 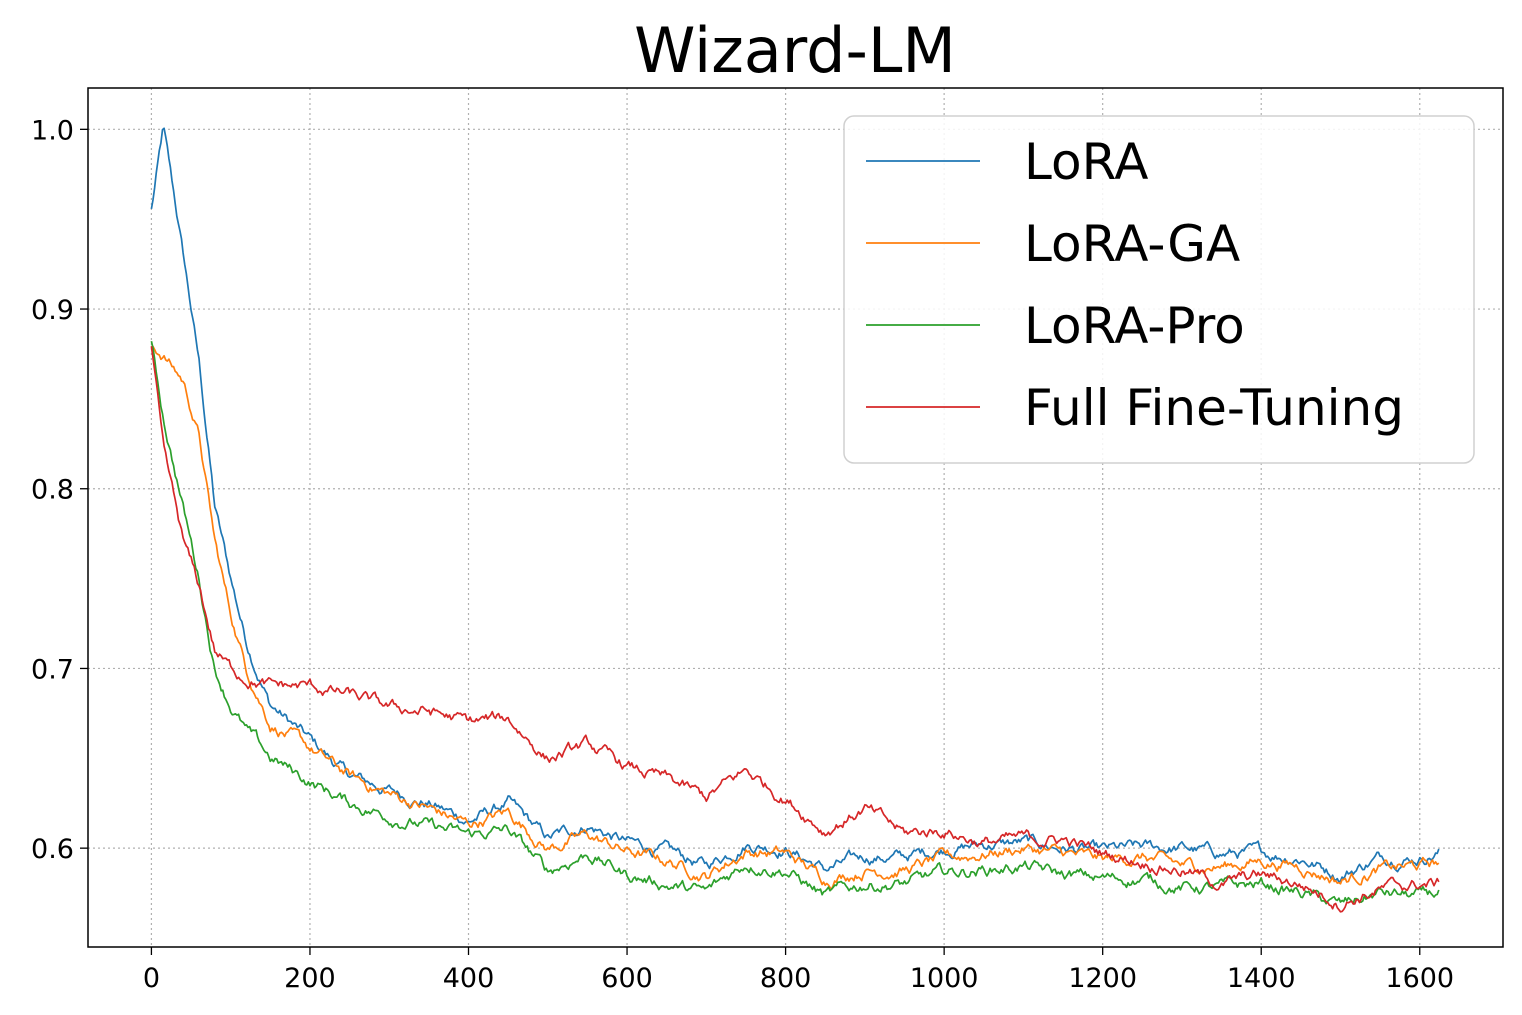 I want to click on x-tick-label: 800, so click(x=786, y=978).